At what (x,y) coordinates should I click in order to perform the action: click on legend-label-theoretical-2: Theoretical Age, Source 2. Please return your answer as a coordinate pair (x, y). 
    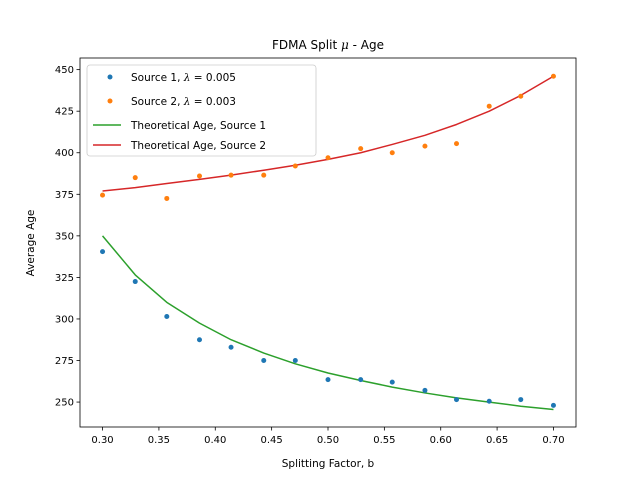
    Looking at the image, I should click on (198, 146).